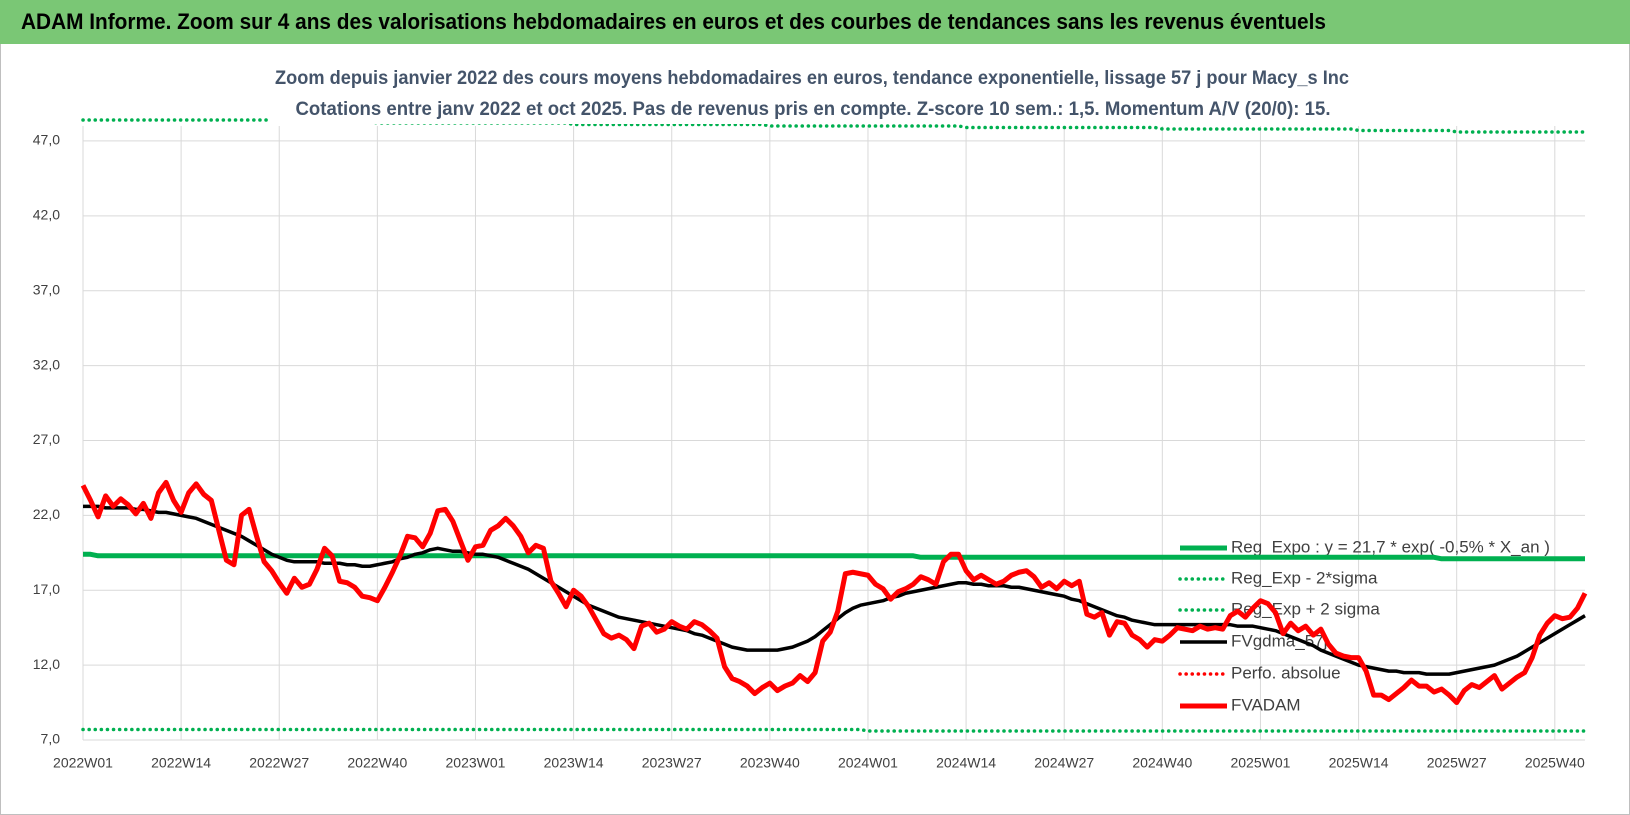 The image size is (1630, 815). I want to click on x-tick-label: 2025W27, so click(1457, 763).